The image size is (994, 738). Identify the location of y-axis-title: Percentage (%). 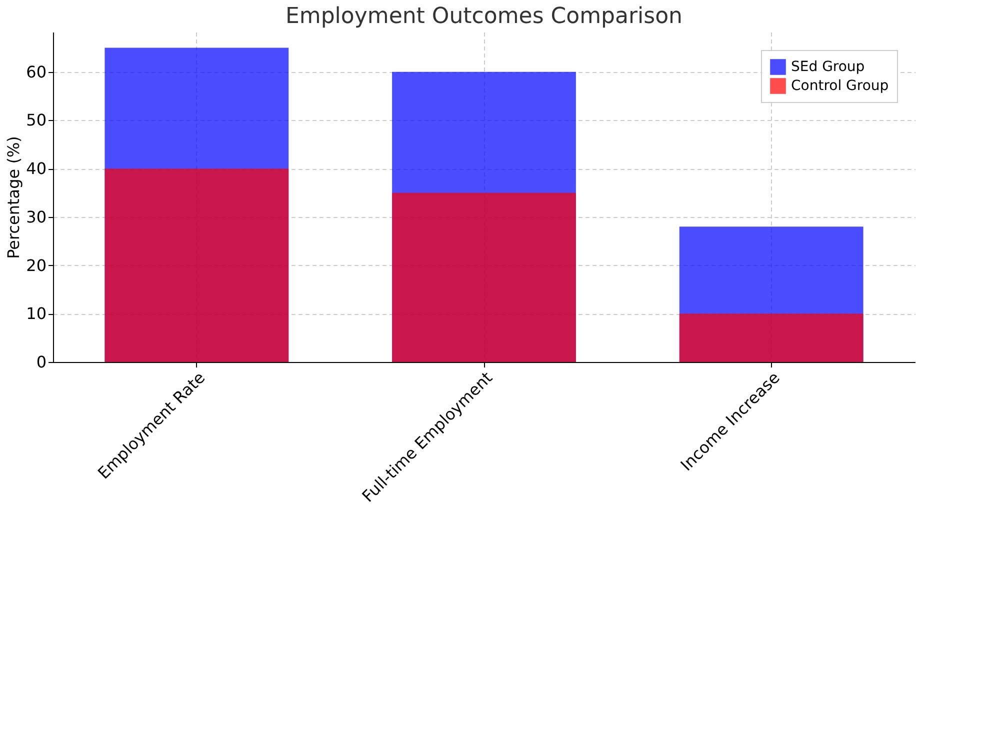
(14, 197).